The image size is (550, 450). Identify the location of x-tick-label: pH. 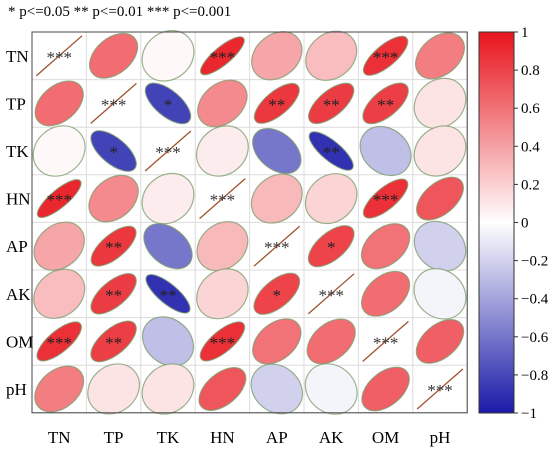
(440, 437).